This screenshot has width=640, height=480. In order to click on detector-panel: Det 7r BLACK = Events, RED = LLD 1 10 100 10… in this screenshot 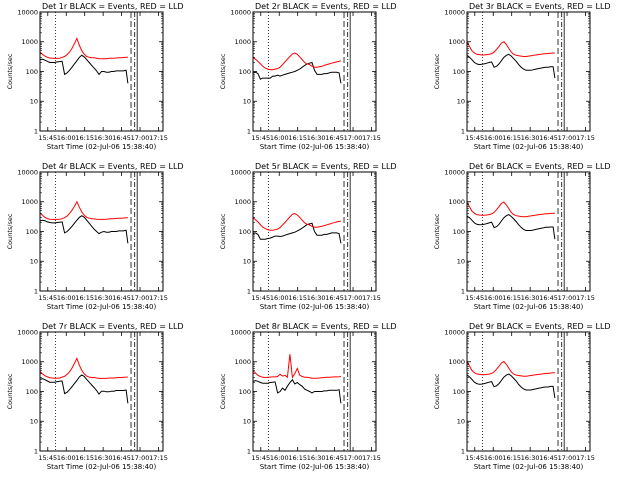, I will do `click(95, 396)`.